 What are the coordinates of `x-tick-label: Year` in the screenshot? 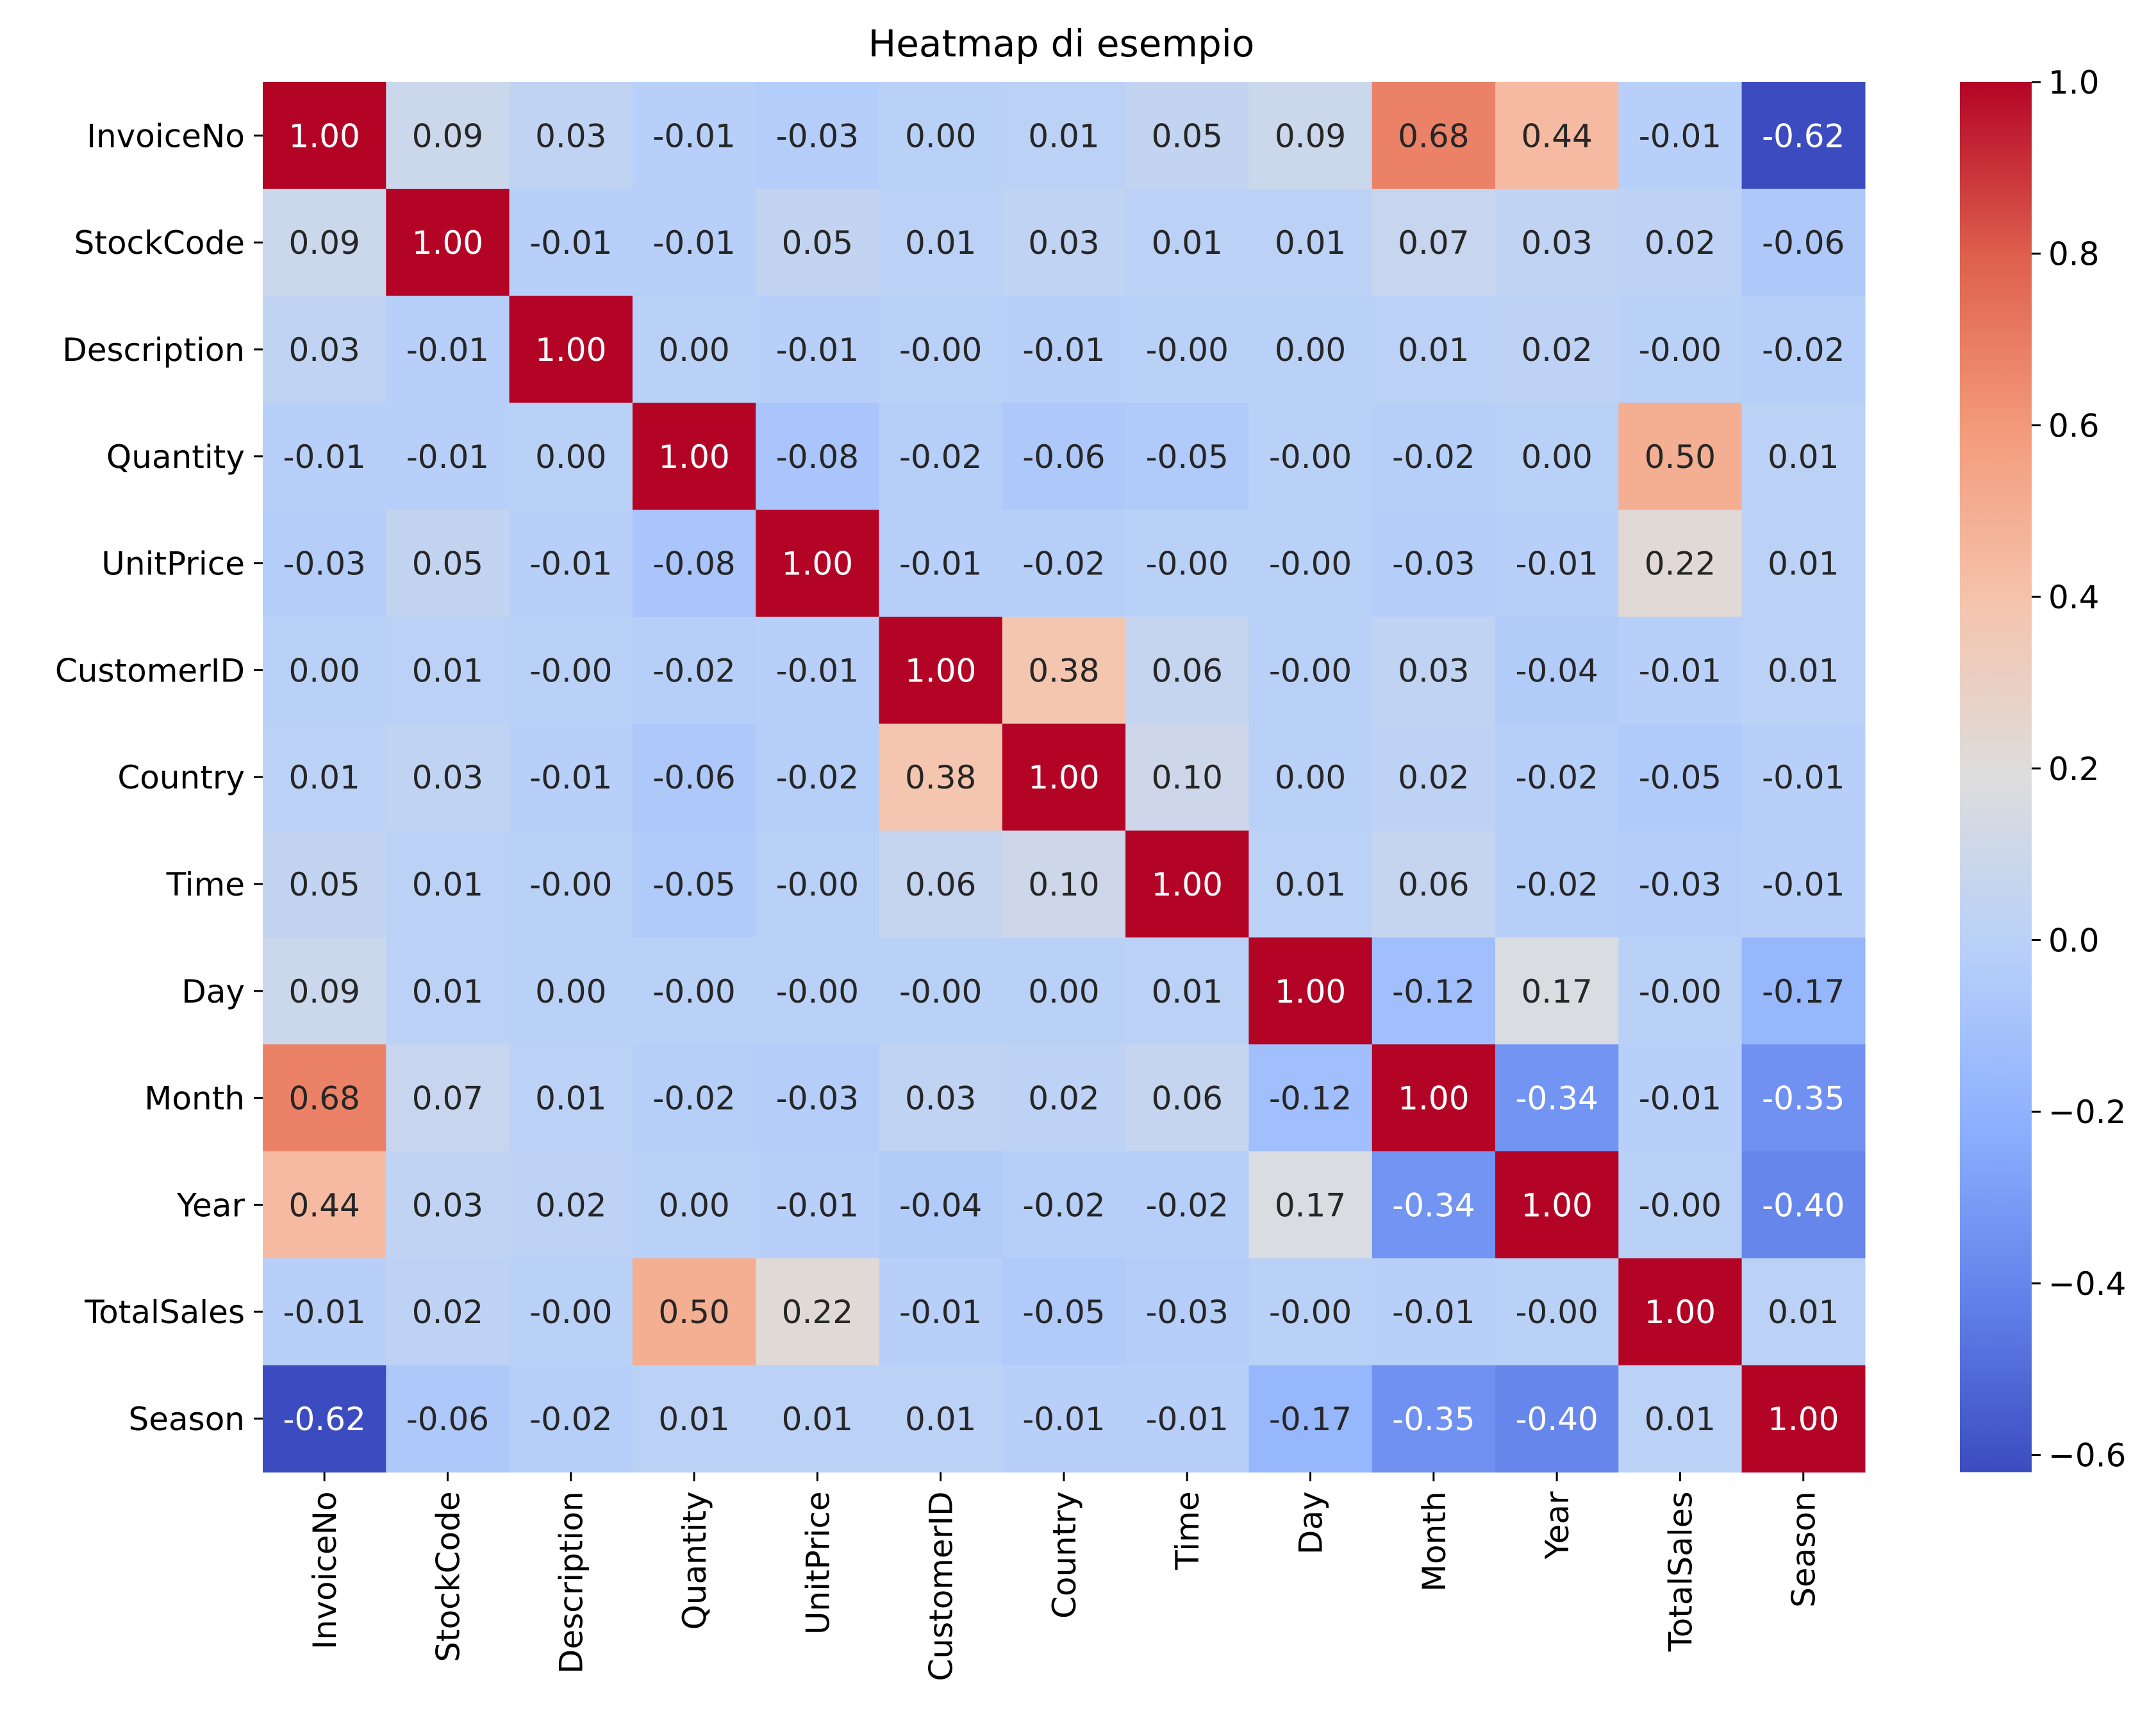 It's located at (1557, 1525).